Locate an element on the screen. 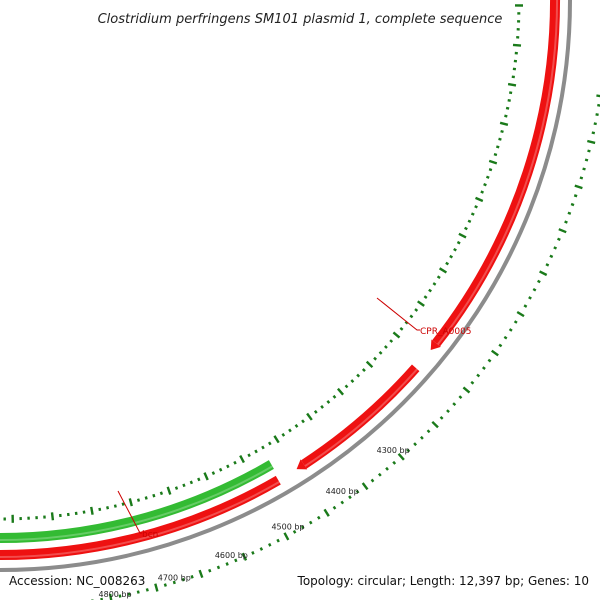 The image size is (600, 600). gene-arc-cpr-a0005 is located at coordinates (360, 416).